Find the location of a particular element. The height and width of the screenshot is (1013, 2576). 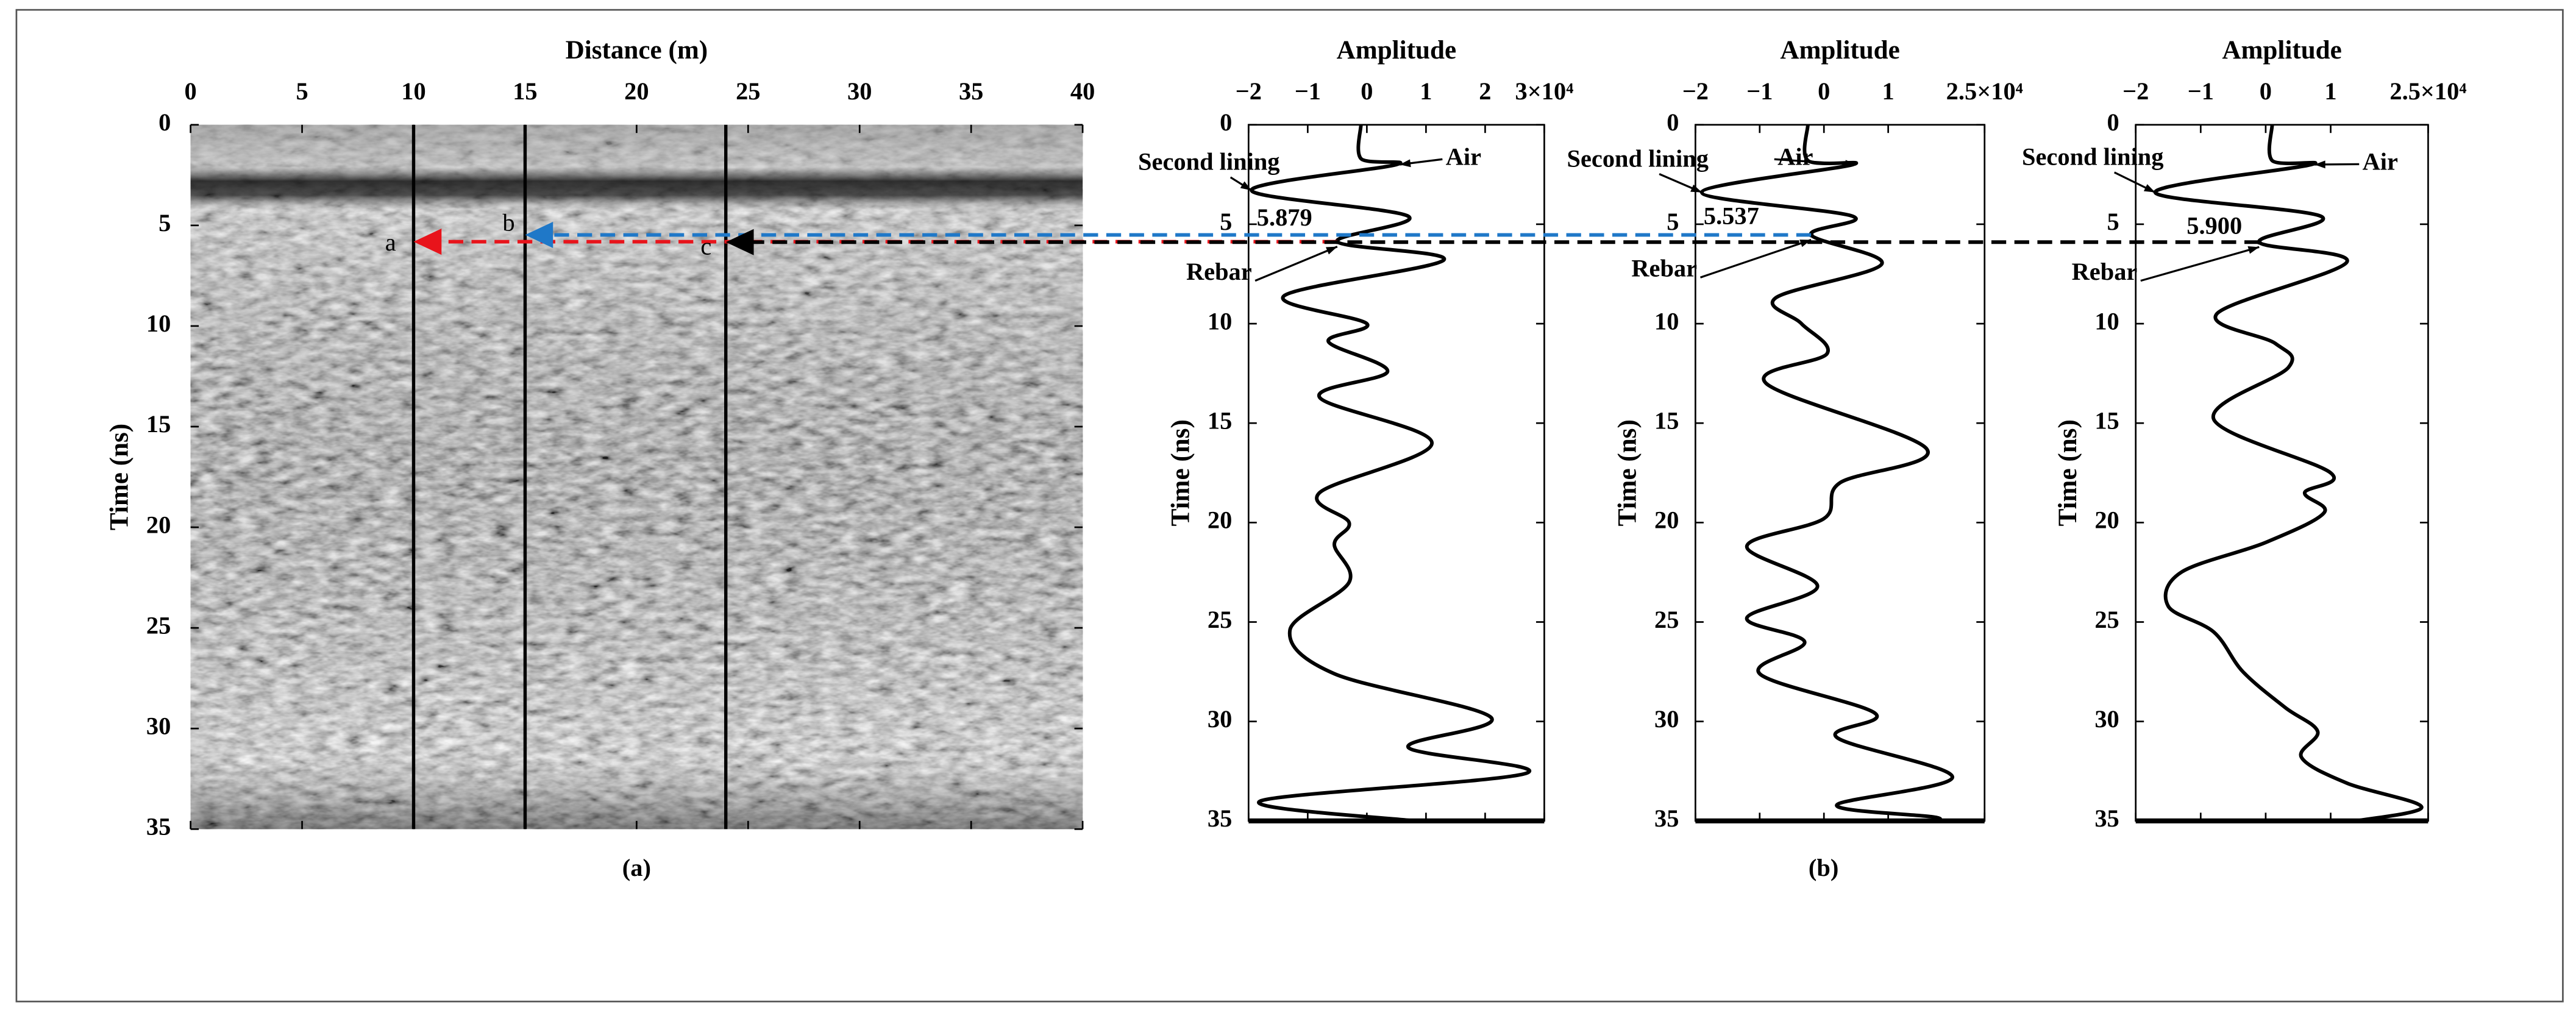

pick-label: 5.900 is located at coordinates (2214, 226).